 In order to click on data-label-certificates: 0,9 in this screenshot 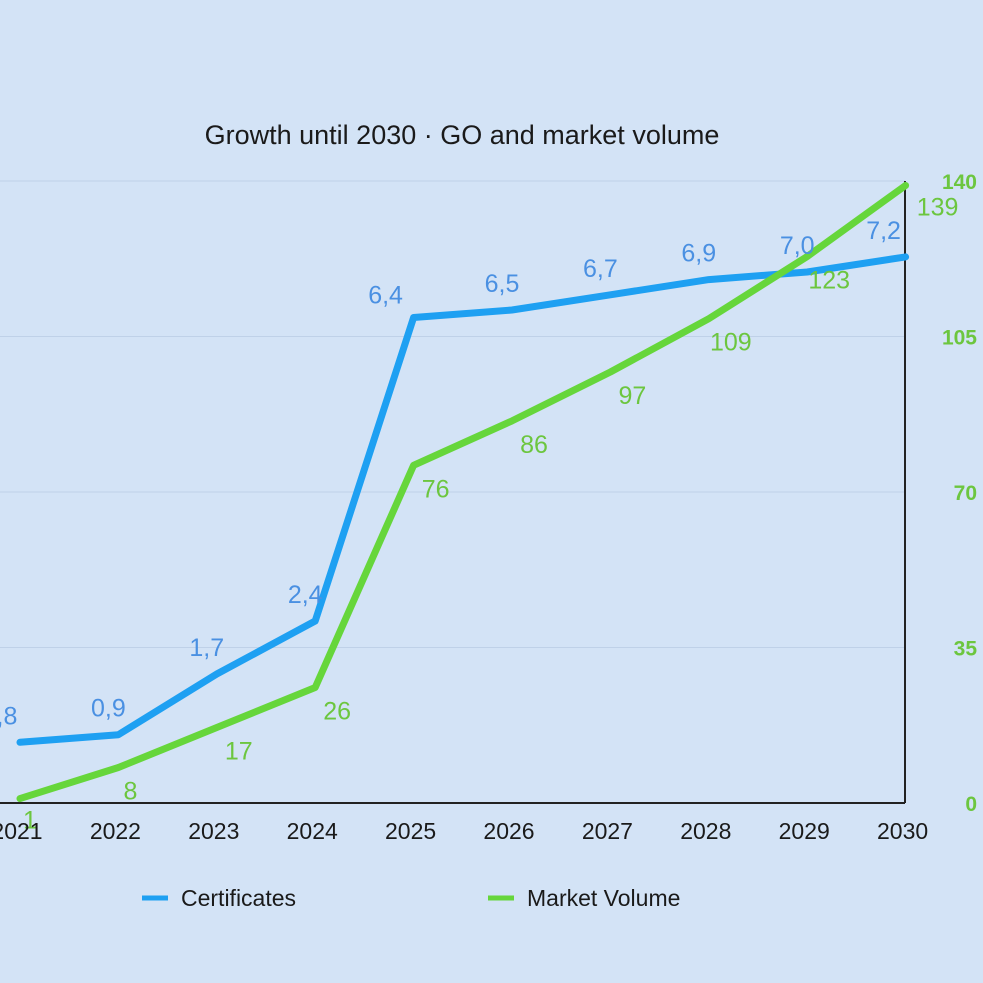, I will do `click(108, 709)`.